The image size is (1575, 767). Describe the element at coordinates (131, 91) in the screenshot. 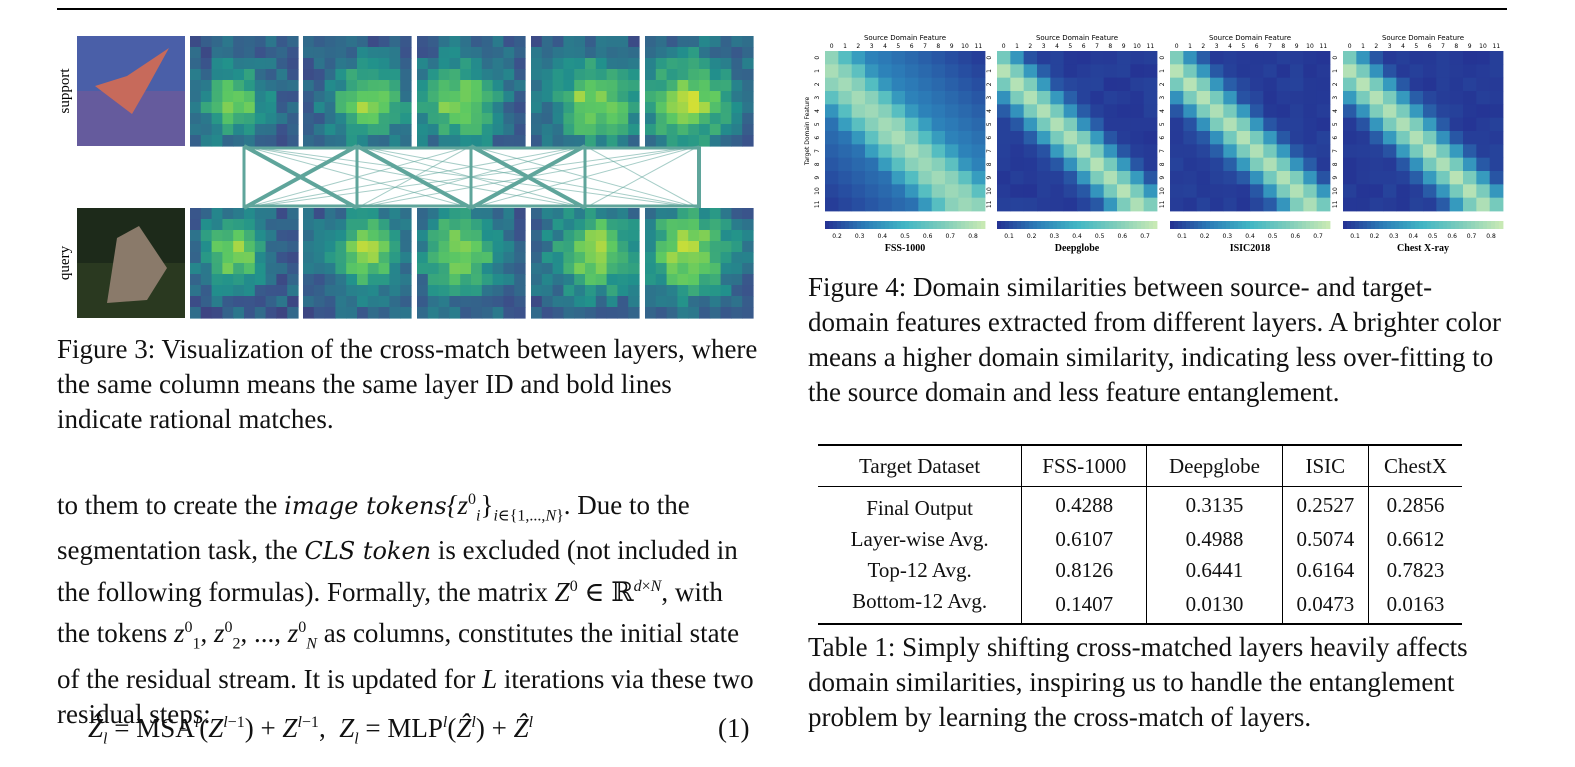

I see `support-photo` at that location.